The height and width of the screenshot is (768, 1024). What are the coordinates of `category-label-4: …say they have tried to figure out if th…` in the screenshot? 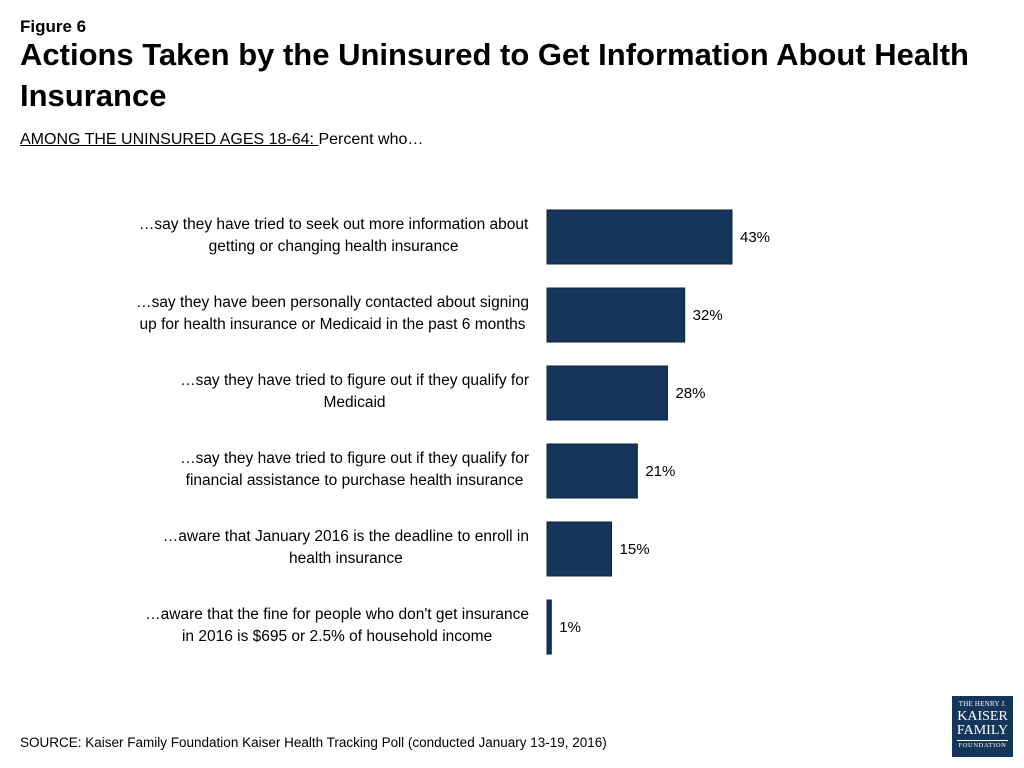 It's located at (354, 469).